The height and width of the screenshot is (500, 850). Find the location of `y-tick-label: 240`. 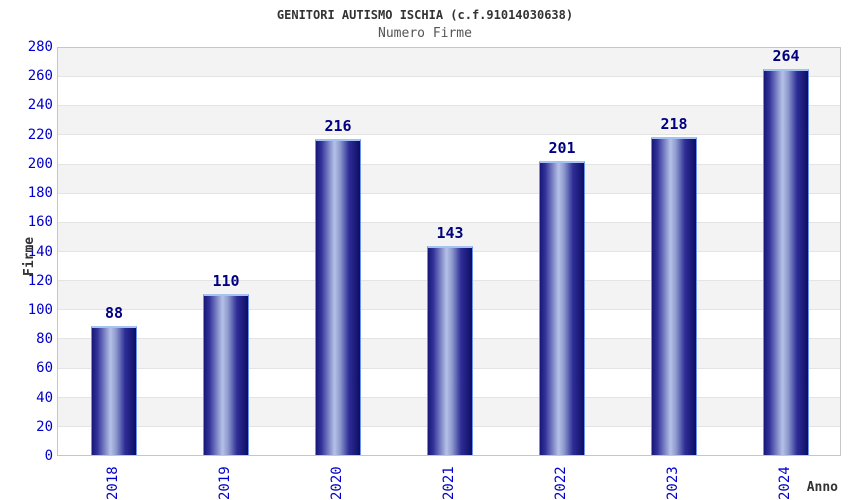

y-tick-label: 240 is located at coordinates (40, 105).